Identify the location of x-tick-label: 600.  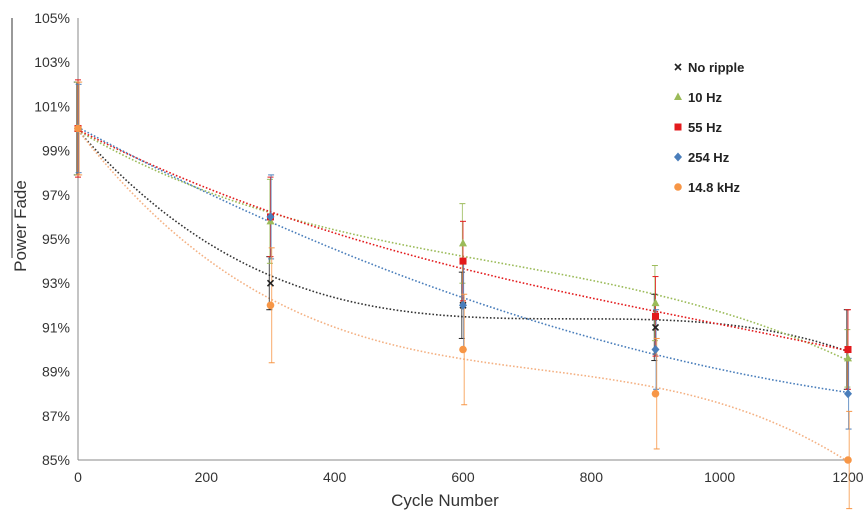
(463, 477).